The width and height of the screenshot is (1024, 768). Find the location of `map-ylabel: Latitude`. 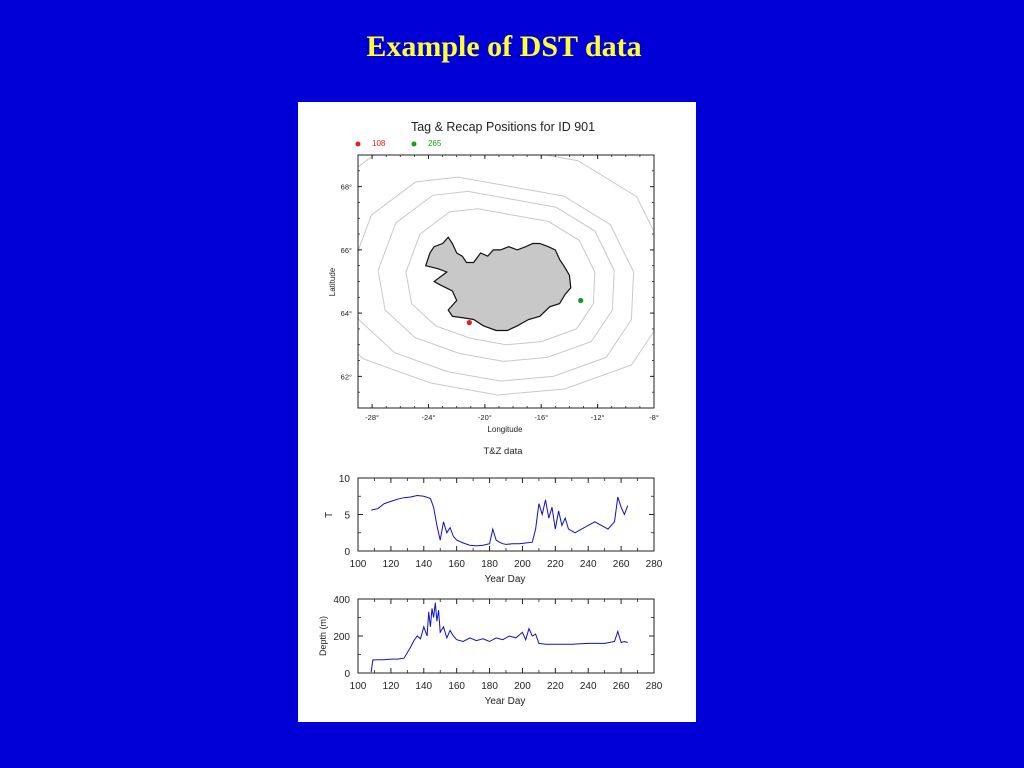

map-ylabel: Latitude is located at coordinates (332, 281).